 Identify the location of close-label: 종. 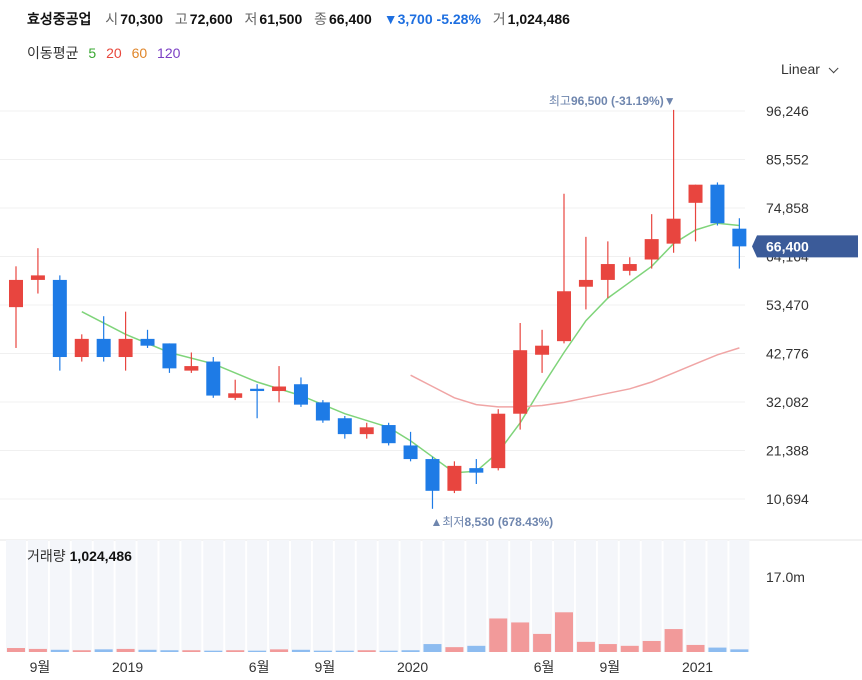
(321, 19).